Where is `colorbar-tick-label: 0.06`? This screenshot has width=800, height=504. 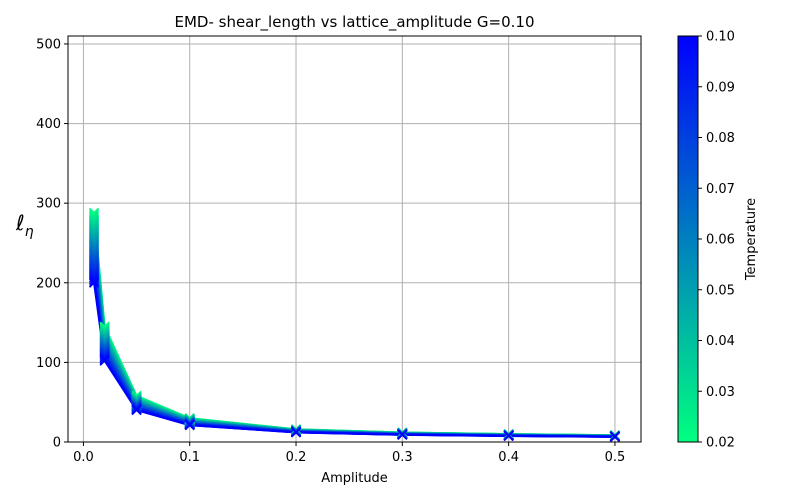
colorbar-tick-label: 0.06 is located at coordinates (720, 240).